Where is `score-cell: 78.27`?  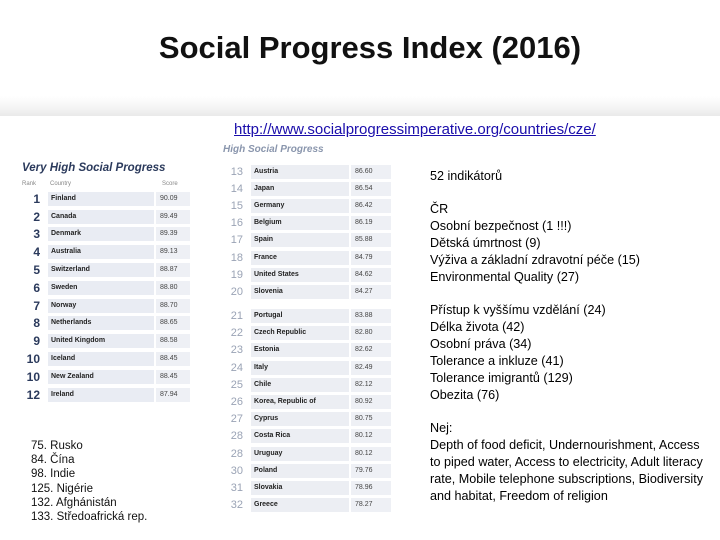 score-cell: 78.27 is located at coordinates (371, 505).